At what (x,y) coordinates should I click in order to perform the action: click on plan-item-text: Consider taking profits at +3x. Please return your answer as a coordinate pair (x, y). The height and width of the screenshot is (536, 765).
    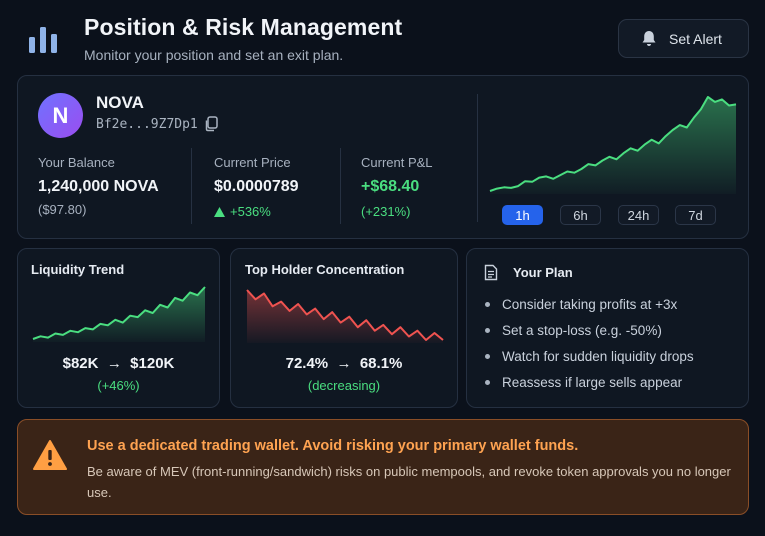
    Looking at the image, I should click on (590, 304).